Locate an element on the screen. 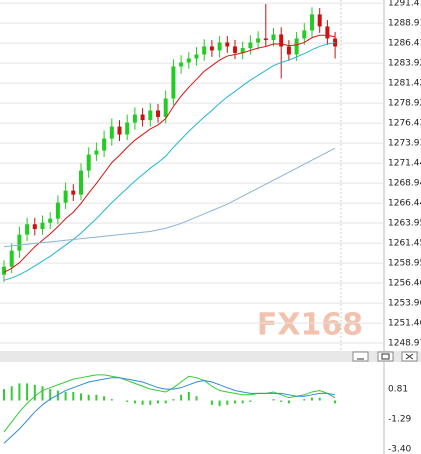 The image size is (421, 454). close-icon is located at coordinates (409, 356).